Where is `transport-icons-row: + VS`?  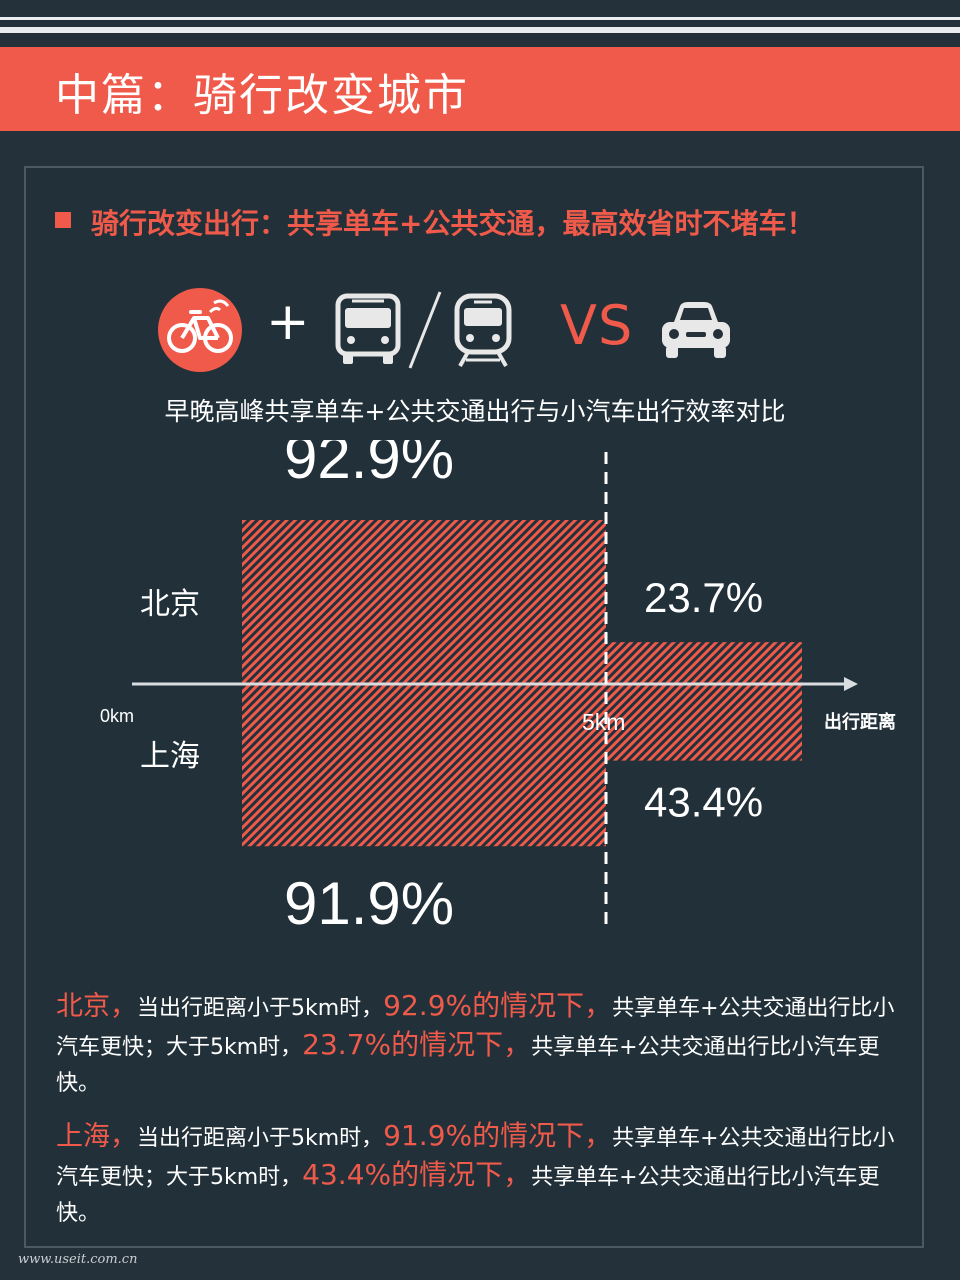
transport-icons-row: + VS is located at coordinates (480, 330).